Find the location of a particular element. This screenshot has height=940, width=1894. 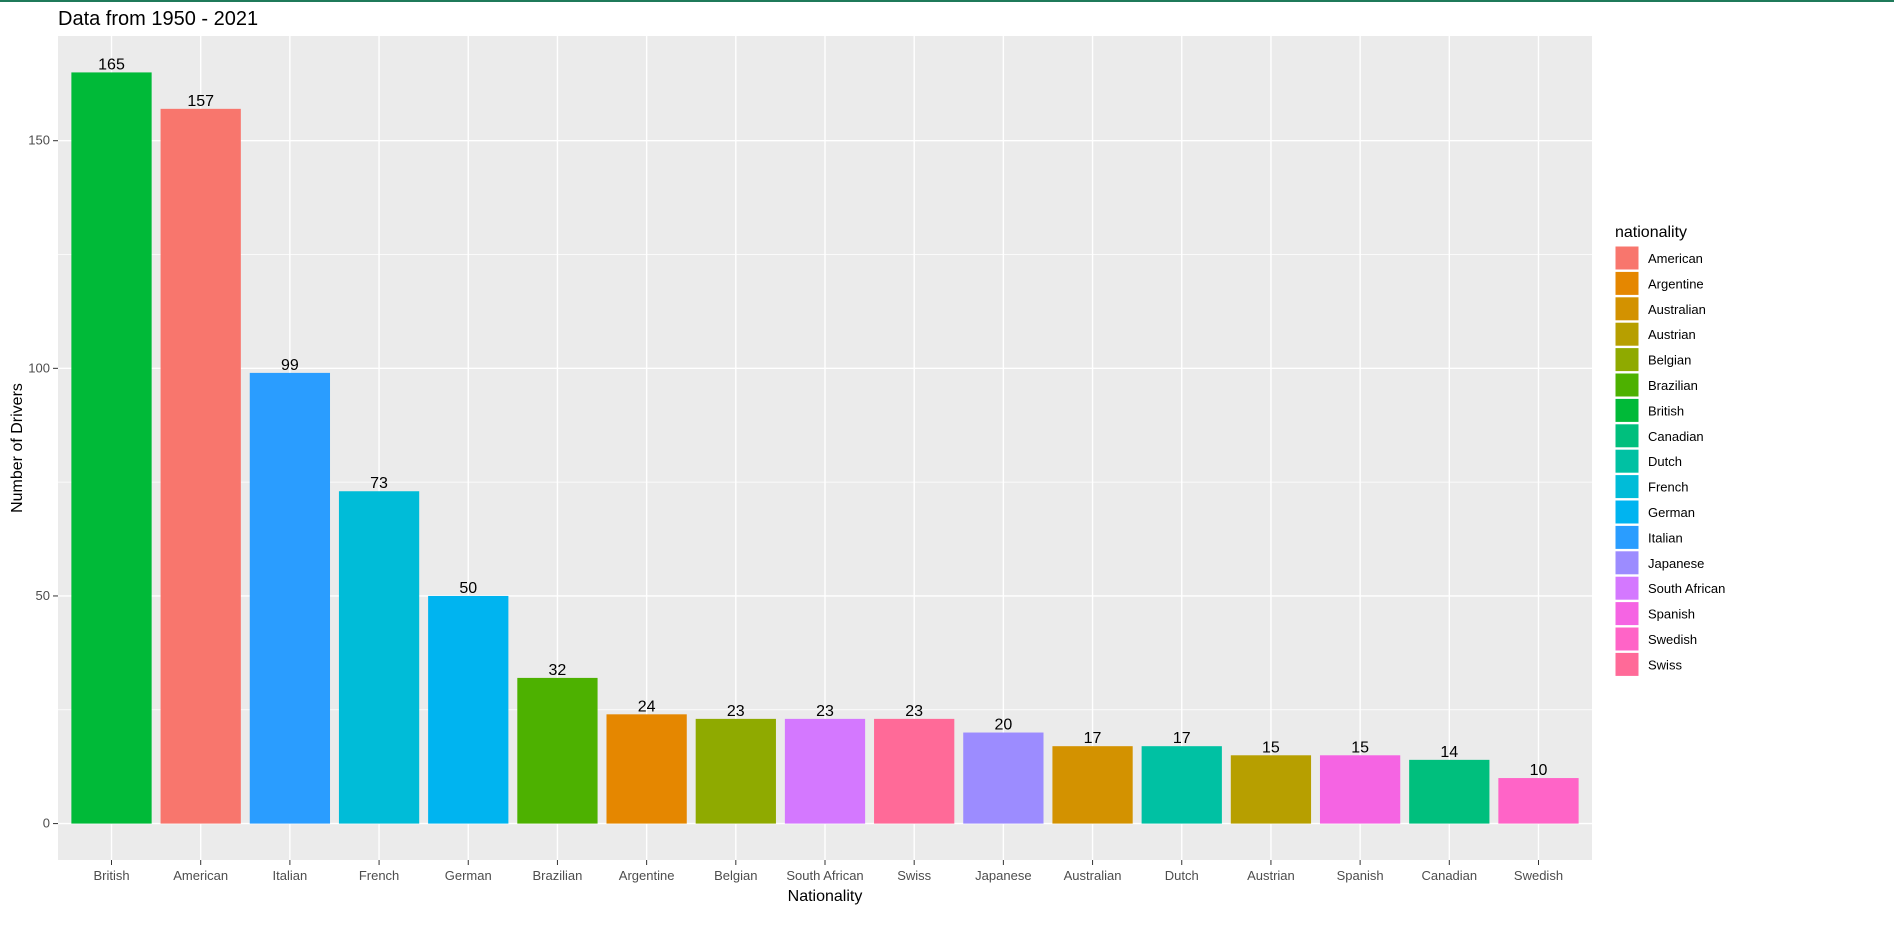

legend-swatch-swiss is located at coordinates (1627, 664).